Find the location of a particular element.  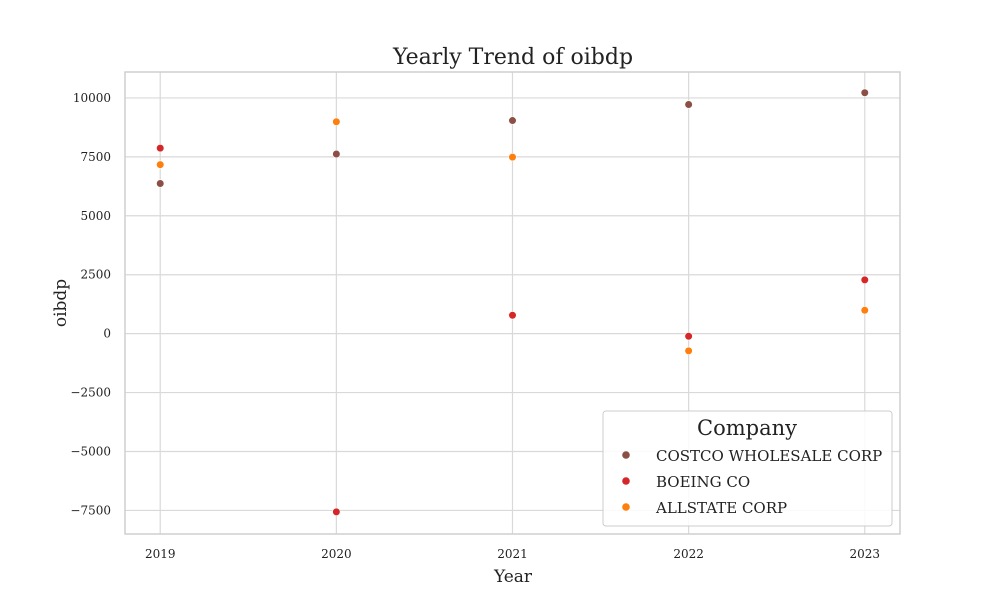

y-tick-label: −7500 is located at coordinates (90, 510).